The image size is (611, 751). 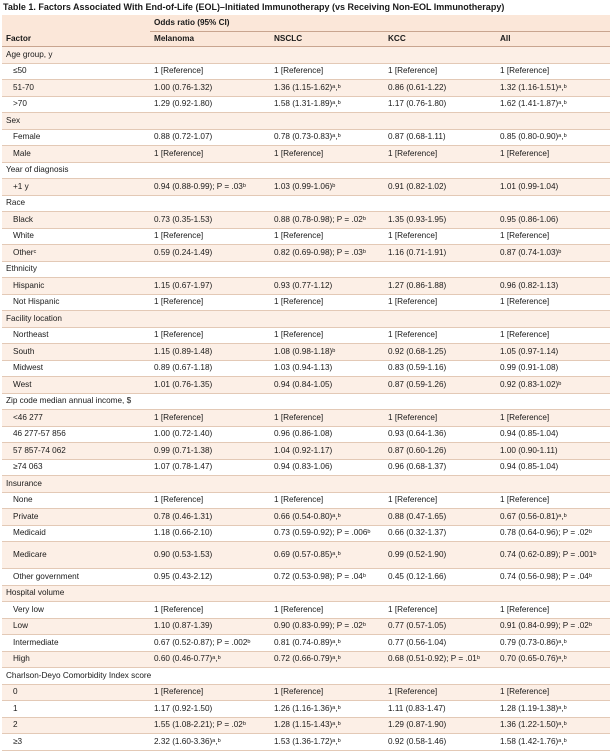 What do you see at coordinates (210, 643) in the screenshot?
I see `melanoma-cell: 0.67 (0.52-0.87); P = .002ᵇ` at bounding box center [210, 643].